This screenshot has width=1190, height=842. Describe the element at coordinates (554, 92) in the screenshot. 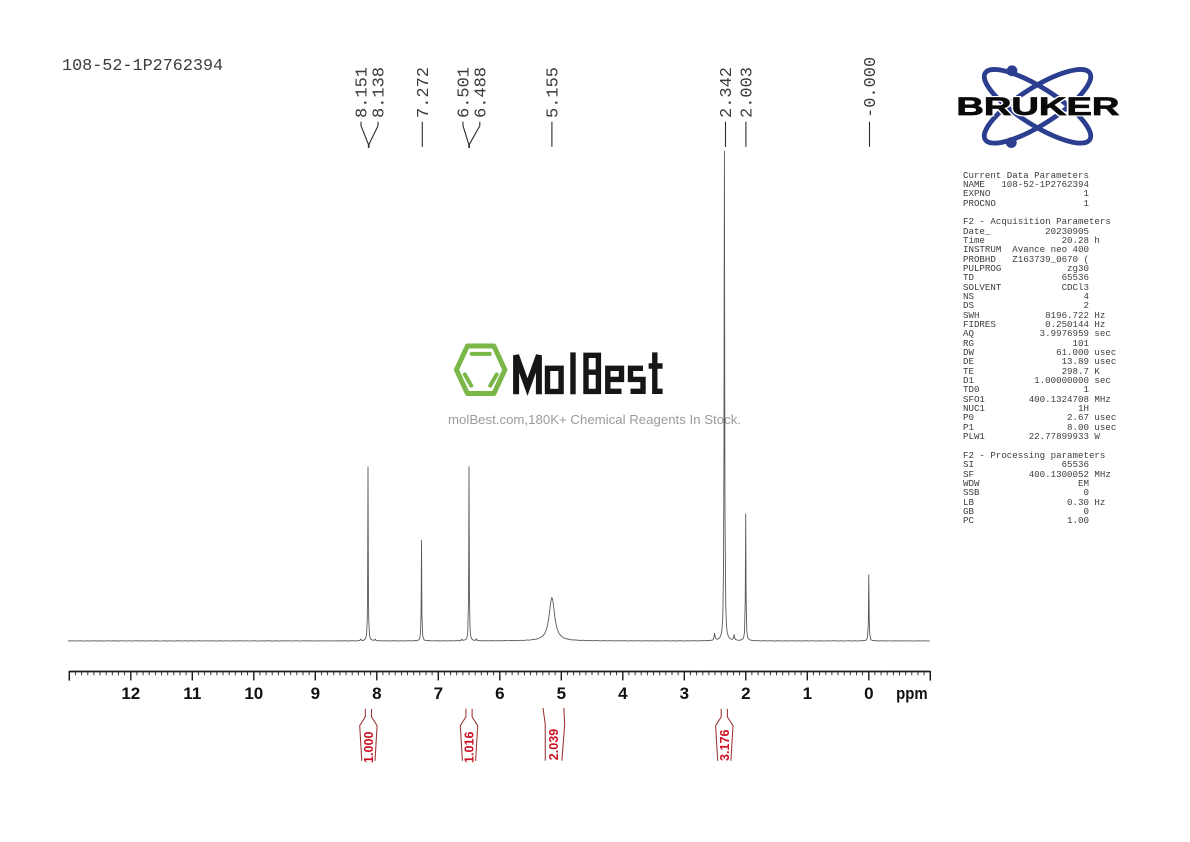

I see `svg-text: 5.155` at that location.